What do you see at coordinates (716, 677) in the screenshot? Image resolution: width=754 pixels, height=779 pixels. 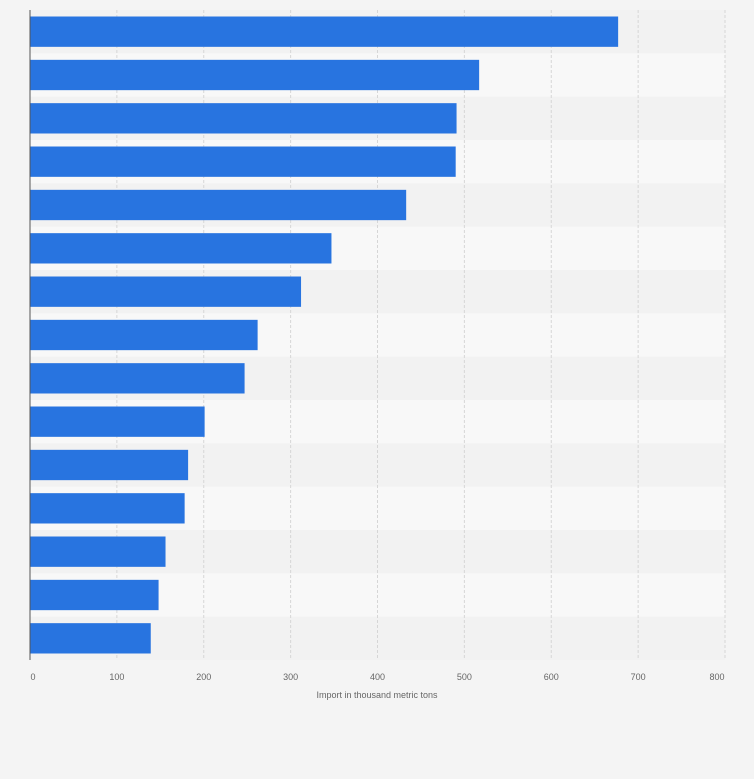 I see `x-tick-label: 800` at bounding box center [716, 677].